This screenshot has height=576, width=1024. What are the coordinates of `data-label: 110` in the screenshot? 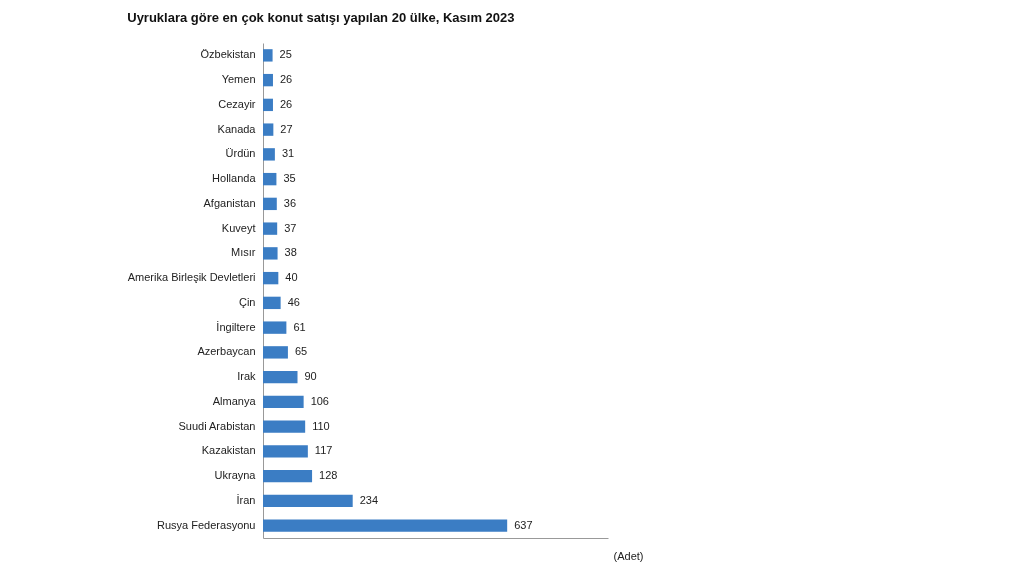 It's located at (321, 425).